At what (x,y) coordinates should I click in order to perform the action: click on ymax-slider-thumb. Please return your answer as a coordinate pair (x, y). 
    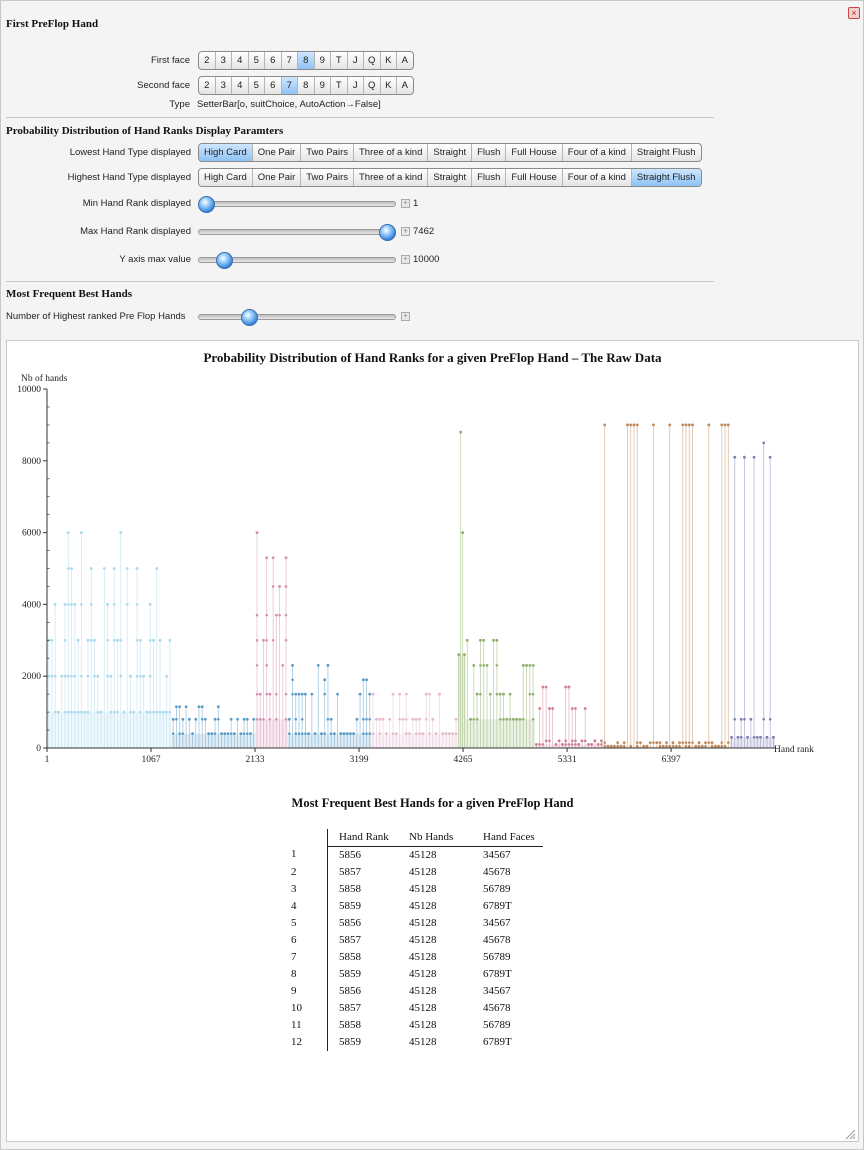
    Looking at the image, I should click on (225, 260).